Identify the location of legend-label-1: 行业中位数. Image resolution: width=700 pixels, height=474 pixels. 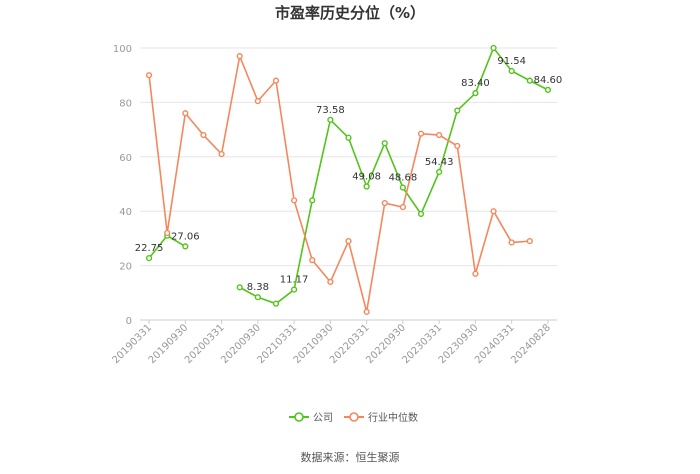
(393, 417).